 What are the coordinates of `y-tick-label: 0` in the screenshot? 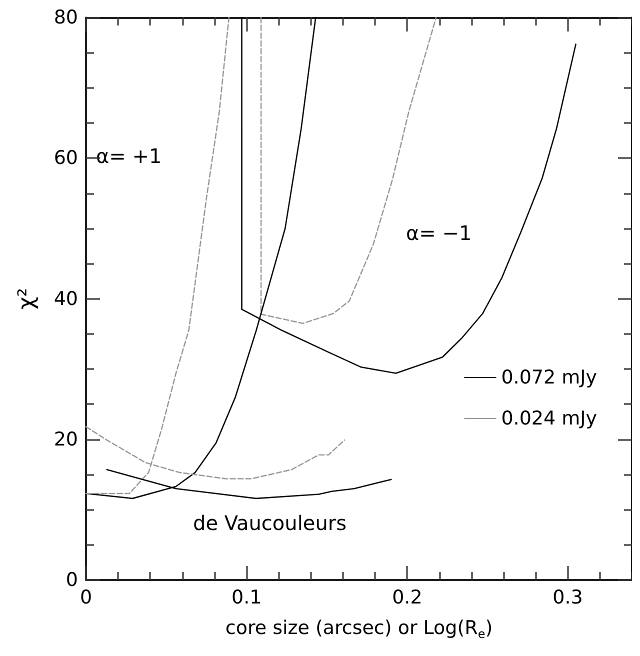 It's located at (72, 580).